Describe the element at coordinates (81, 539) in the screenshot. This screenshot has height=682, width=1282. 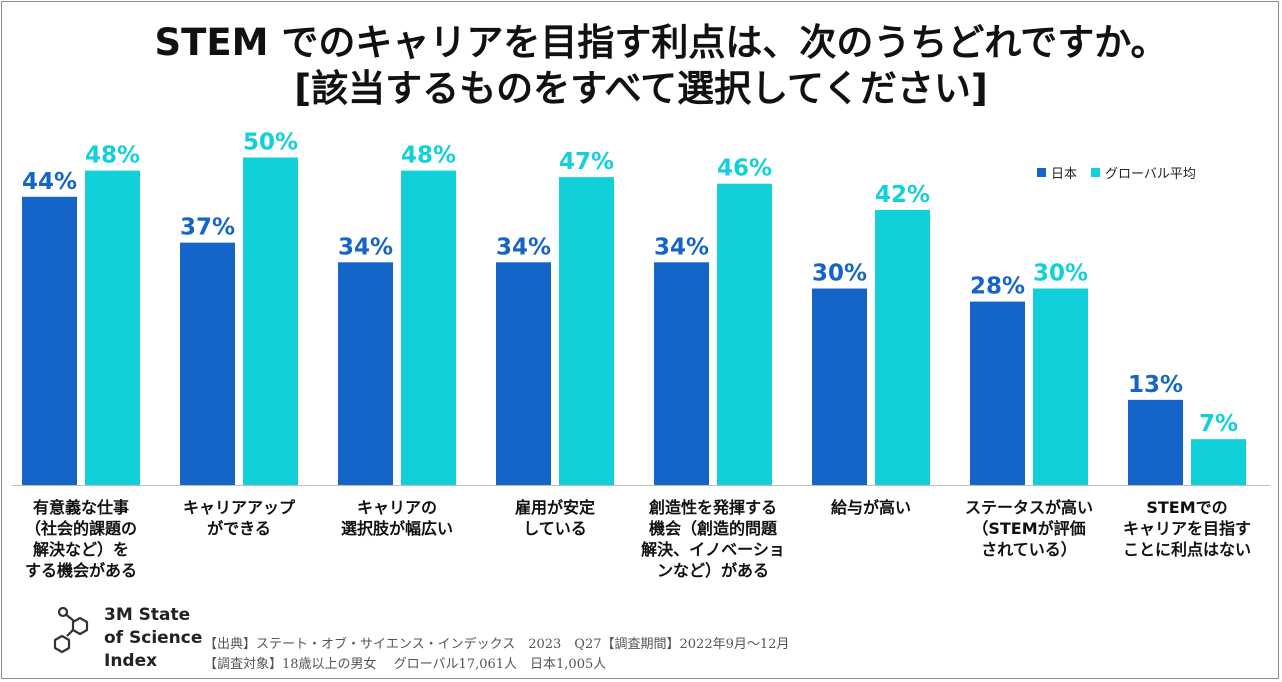
I see `x-tick-label-0: 有意義な仕事 （社会的課題の 解決など）を する機会がある` at that location.